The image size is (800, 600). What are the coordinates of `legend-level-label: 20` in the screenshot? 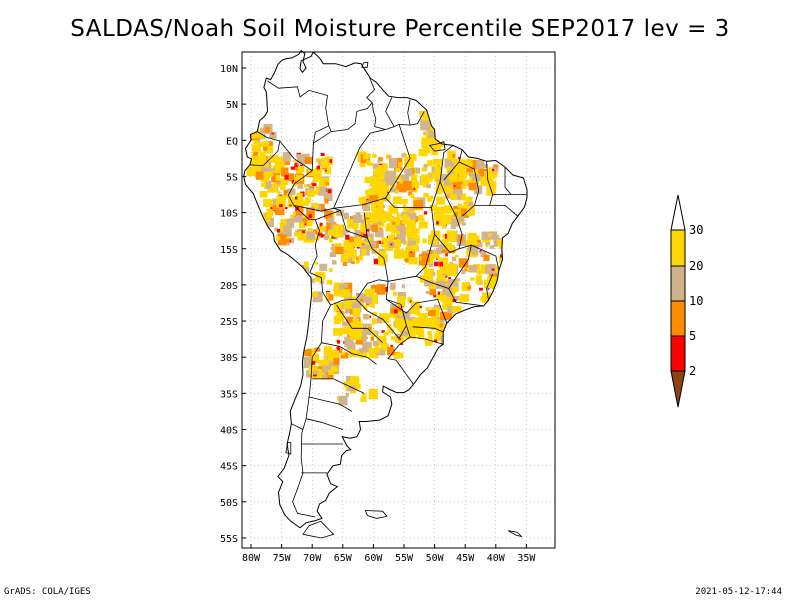 It's located at (696, 266).